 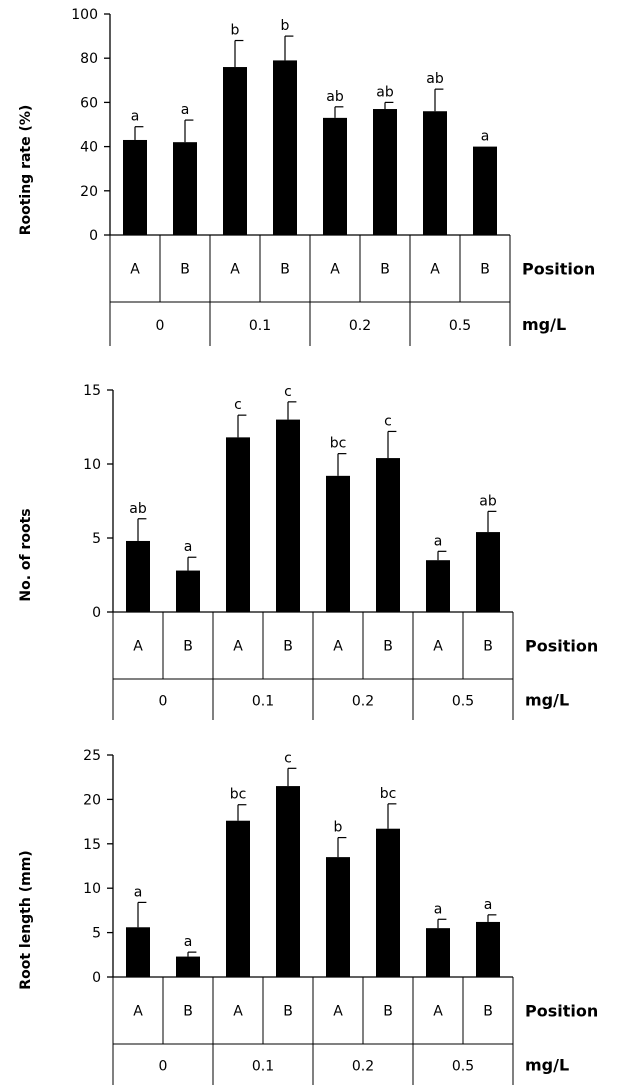 I want to click on y-axis-title: Rooting rate (%), so click(x=26, y=170).